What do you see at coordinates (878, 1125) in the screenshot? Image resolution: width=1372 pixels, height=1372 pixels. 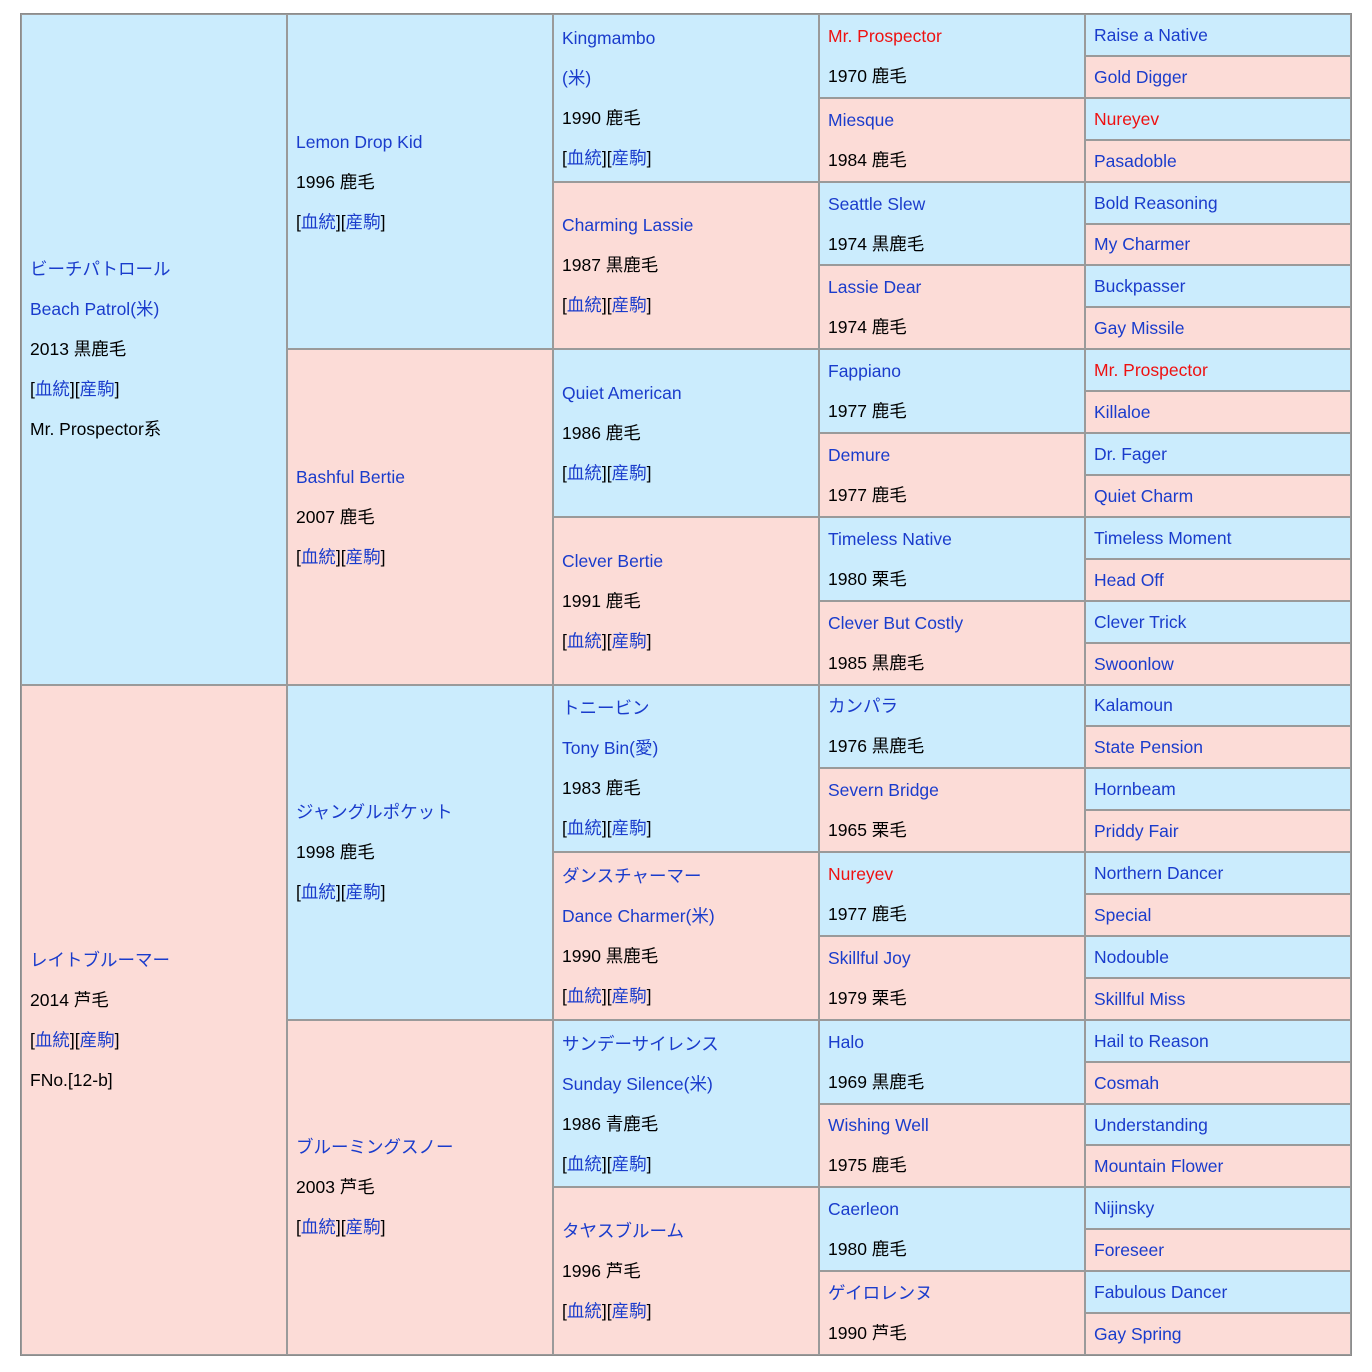 I see `horse-name-link: Wishing Well` at bounding box center [878, 1125].